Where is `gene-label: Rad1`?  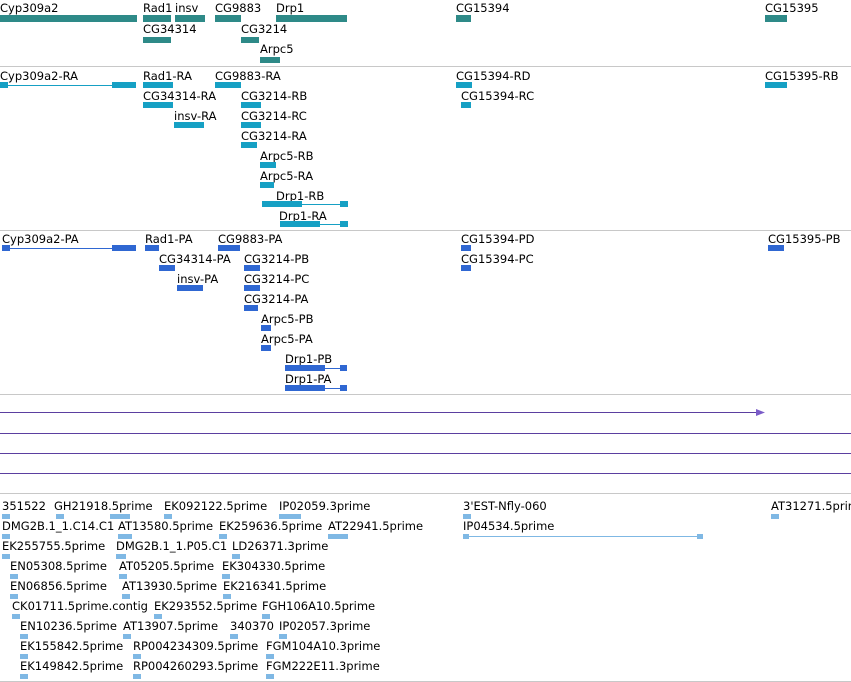
gene-label: Rad1 is located at coordinates (158, 8).